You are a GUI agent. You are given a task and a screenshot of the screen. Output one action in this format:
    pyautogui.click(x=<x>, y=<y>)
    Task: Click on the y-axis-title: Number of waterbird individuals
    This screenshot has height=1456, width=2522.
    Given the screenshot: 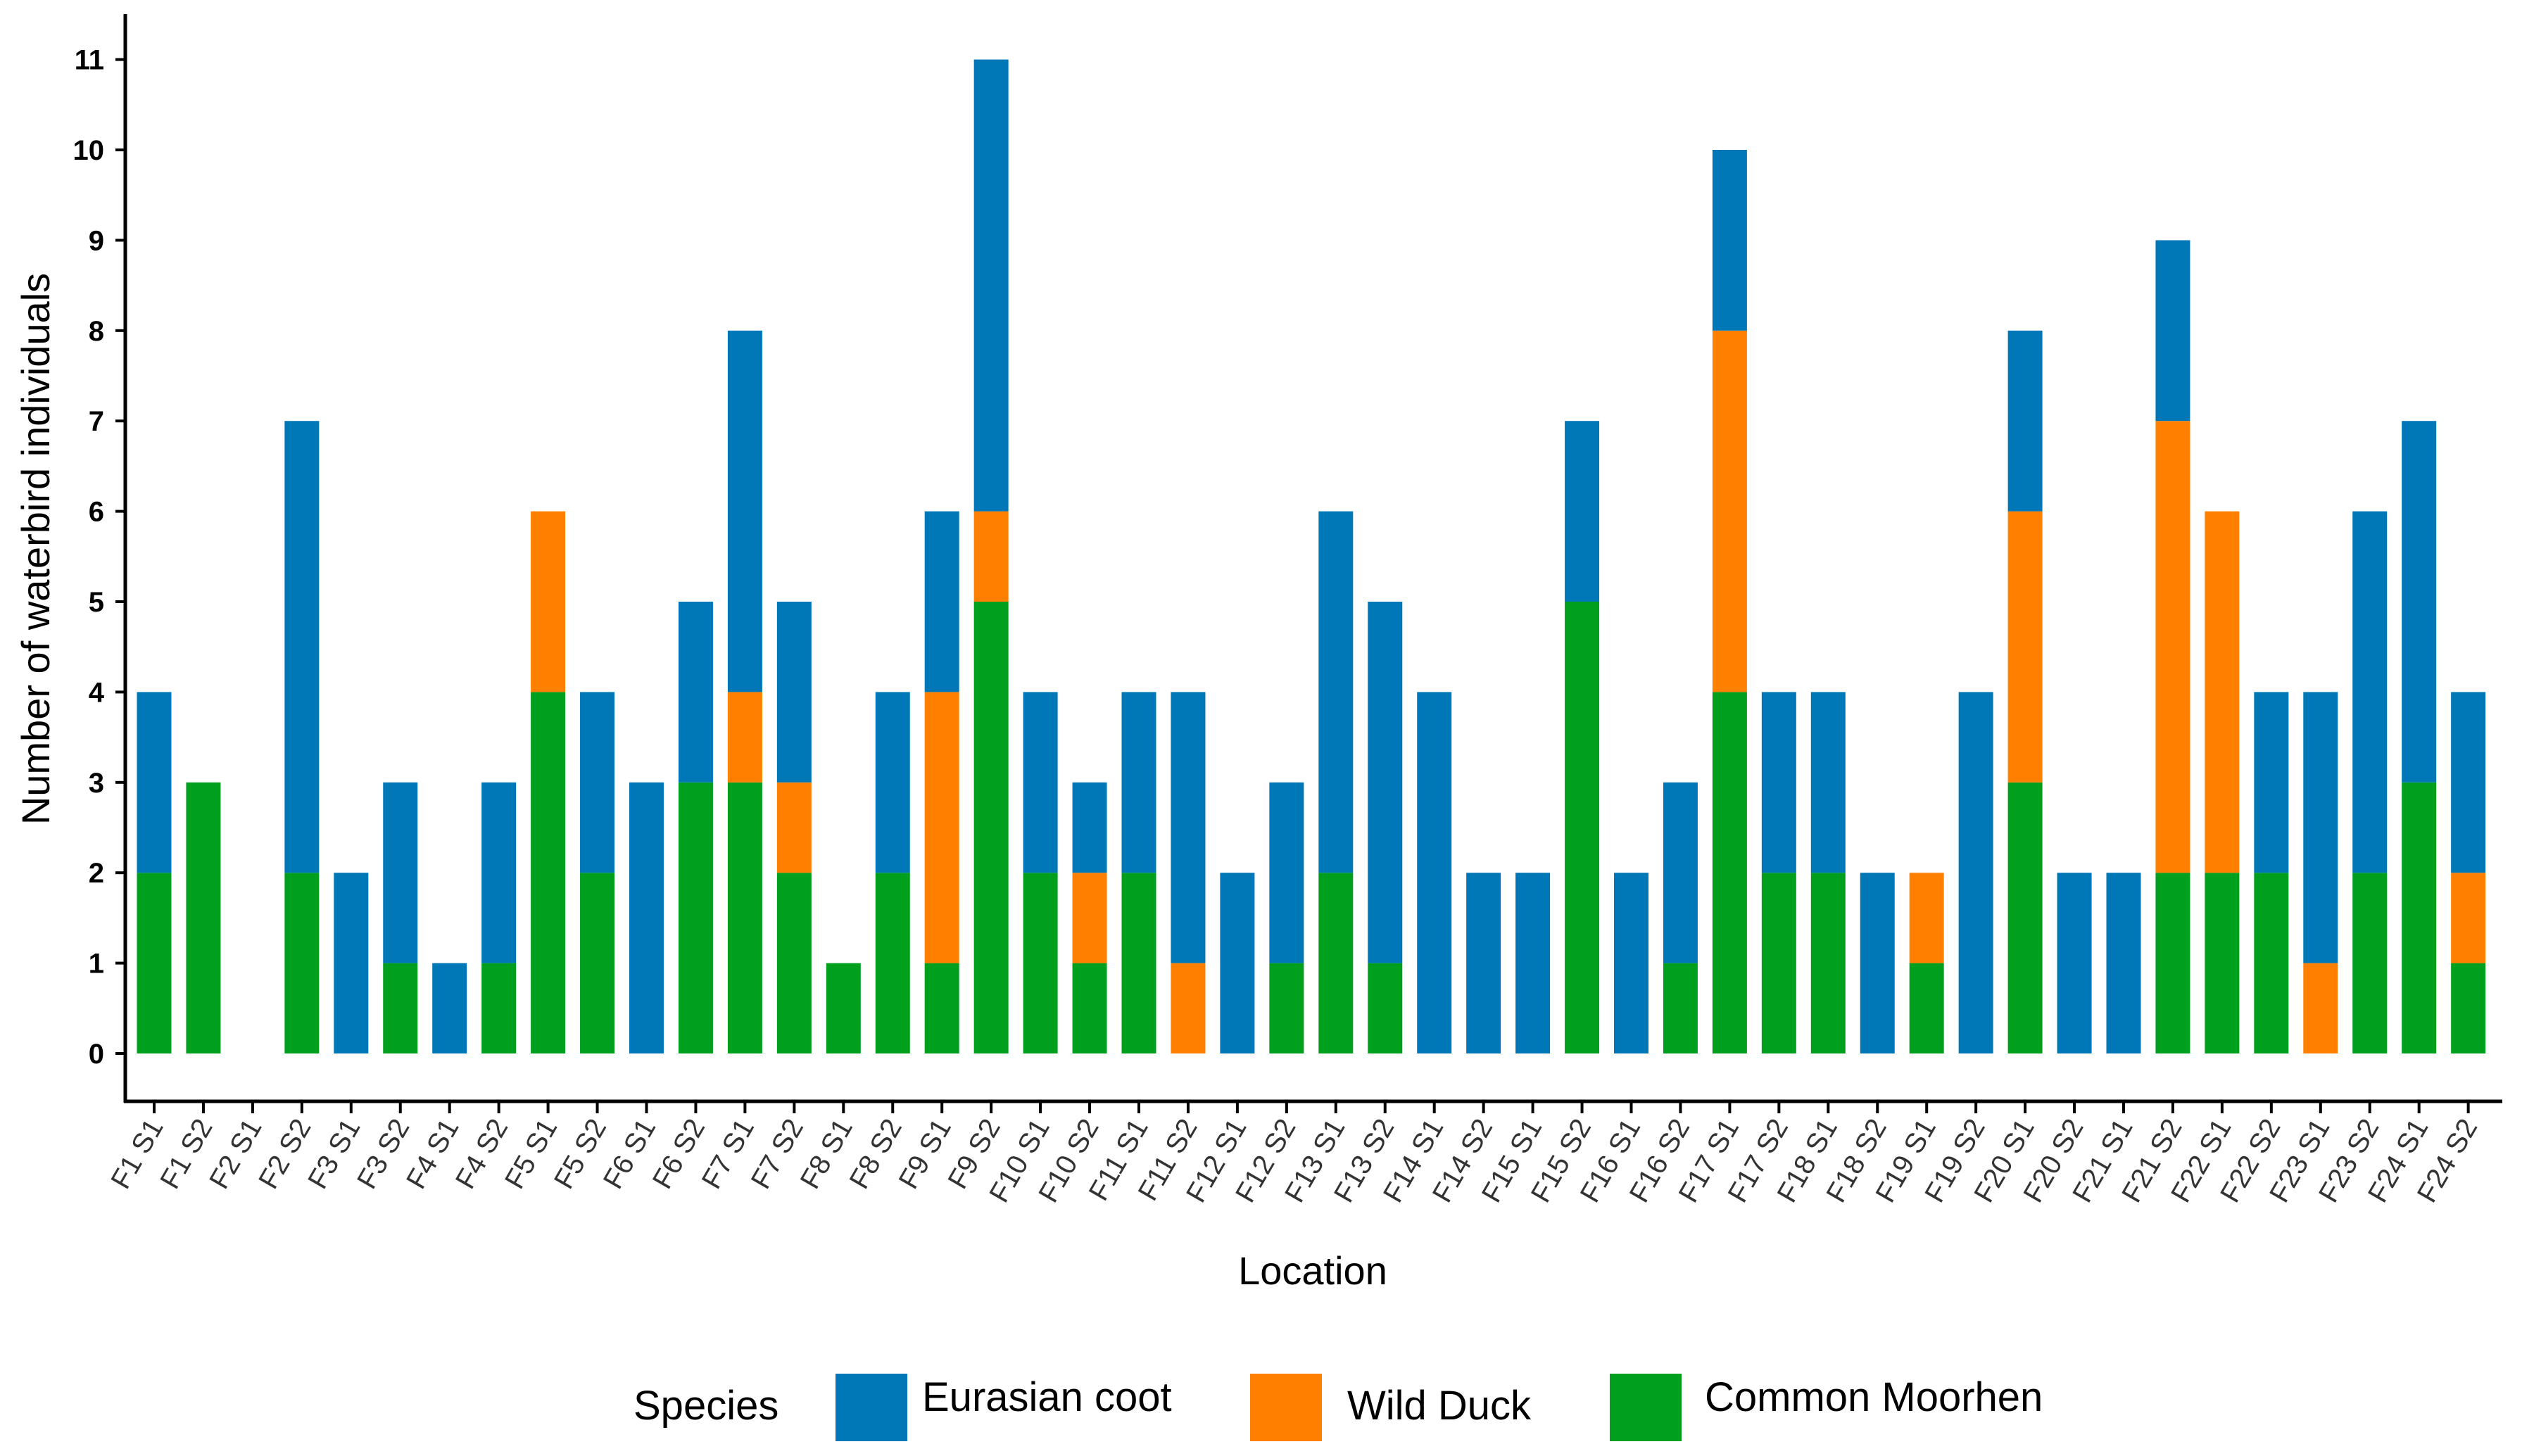 What is the action you would take?
    pyautogui.click(x=35, y=549)
    